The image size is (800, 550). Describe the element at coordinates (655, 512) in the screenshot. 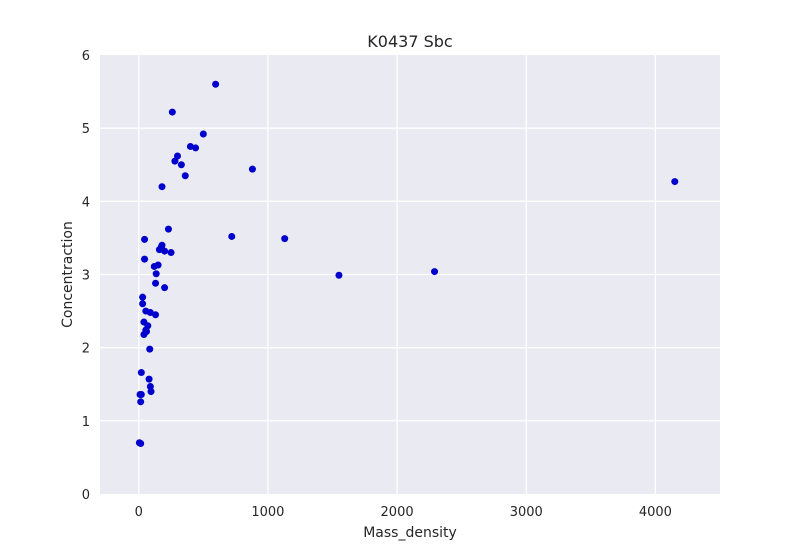

I see `x-tick-label: 4000` at that location.